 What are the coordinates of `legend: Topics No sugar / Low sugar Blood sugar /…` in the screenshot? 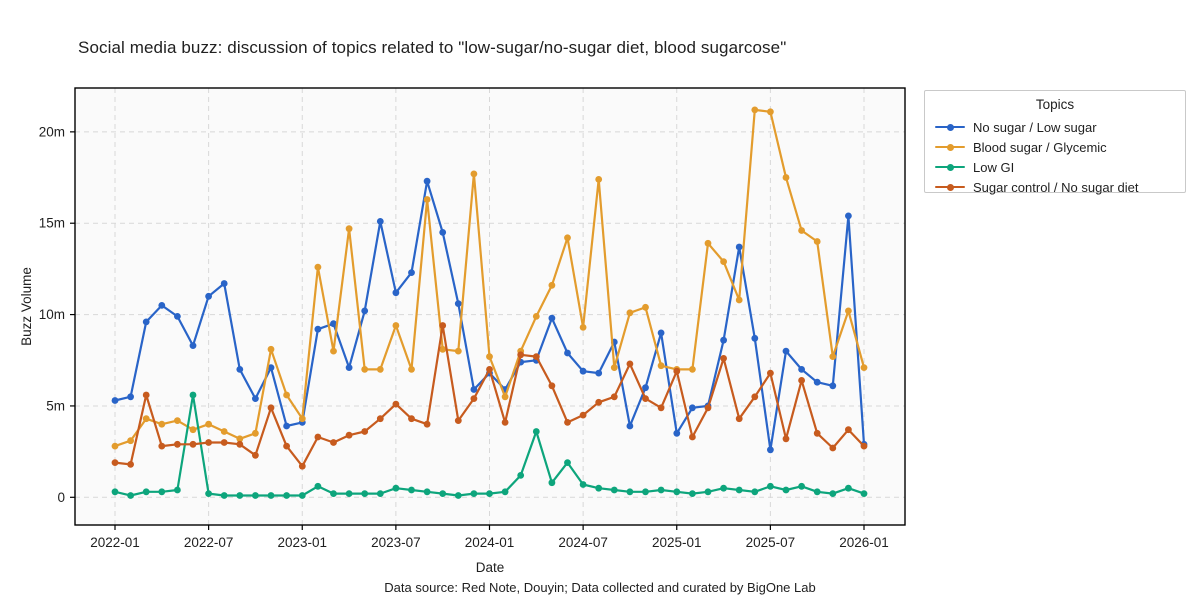 It's located at (1055, 142).